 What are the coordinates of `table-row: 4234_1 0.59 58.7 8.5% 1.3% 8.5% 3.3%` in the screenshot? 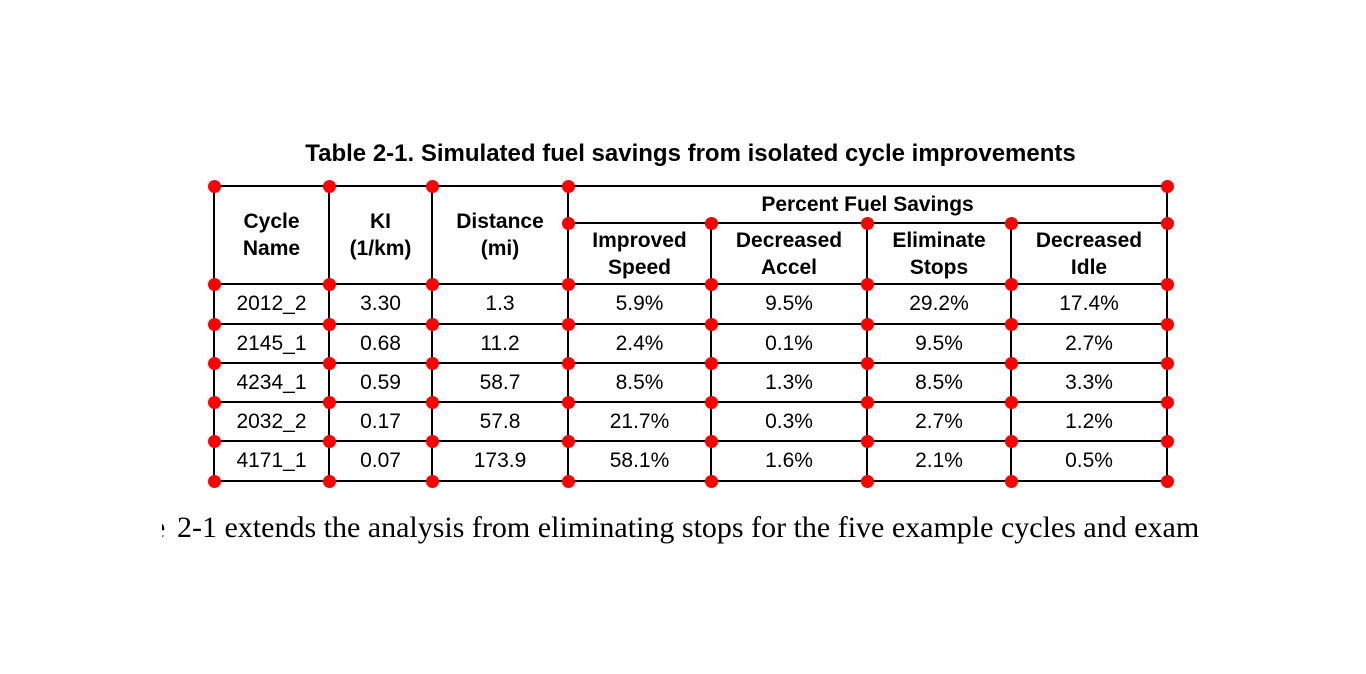 It's located at (691, 382).